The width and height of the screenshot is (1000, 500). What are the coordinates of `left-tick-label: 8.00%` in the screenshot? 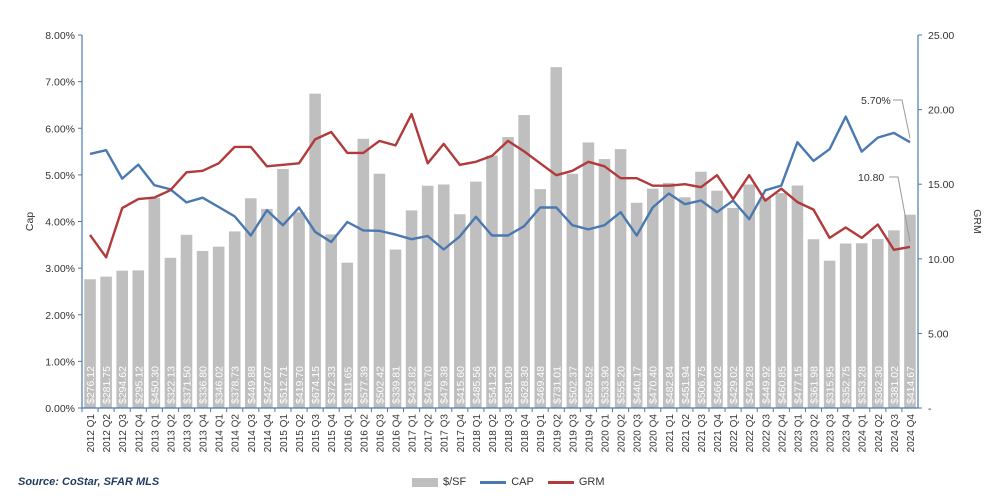 It's located at (60, 36).